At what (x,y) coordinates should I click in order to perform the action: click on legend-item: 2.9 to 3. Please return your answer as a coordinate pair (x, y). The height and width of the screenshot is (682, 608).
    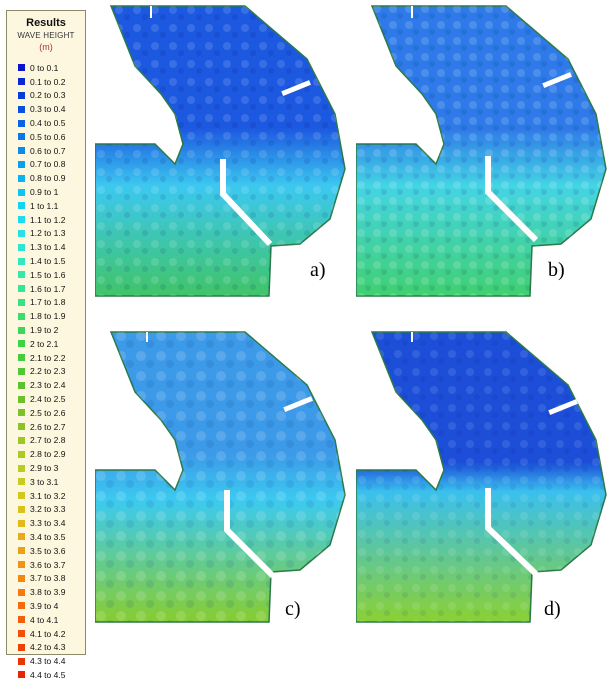
    Looking at the image, I should click on (51, 468).